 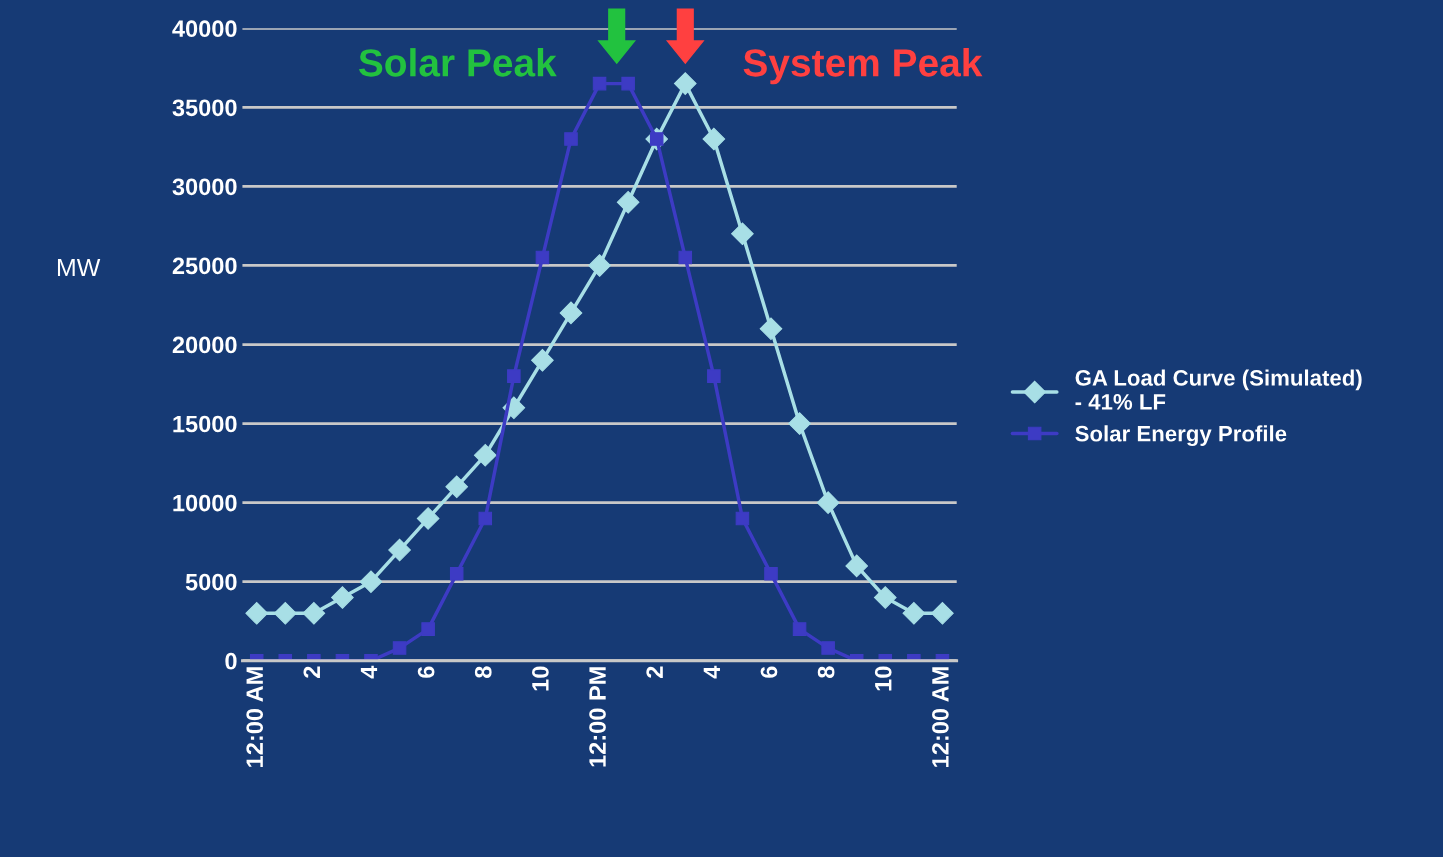 What do you see at coordinates (204, 266) in the screenshot?
I see `y-tick-label: 25000` at bounding box center [204, 266].